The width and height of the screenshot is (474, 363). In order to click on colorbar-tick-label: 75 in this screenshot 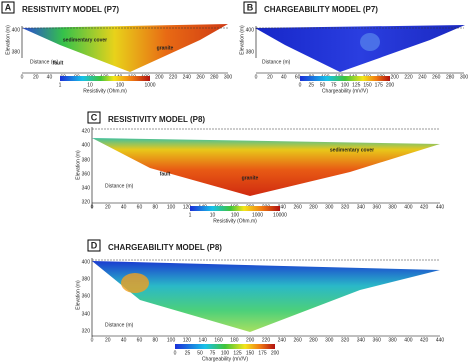, I will do `click(334, 85)`.